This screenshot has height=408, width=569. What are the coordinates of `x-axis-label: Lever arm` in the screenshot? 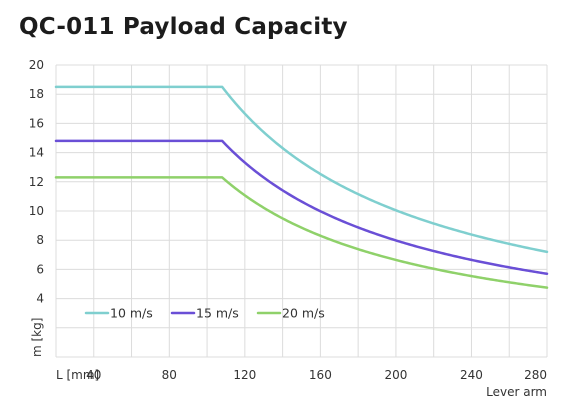 It's located at (516, 392).